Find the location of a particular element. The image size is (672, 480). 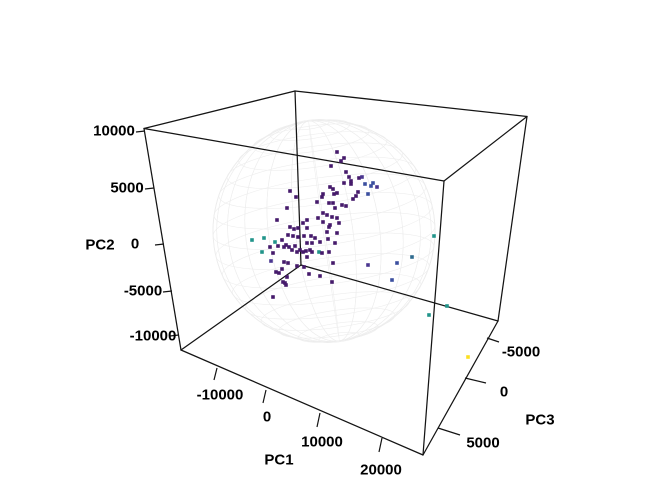

pc3-axis: -5000 0 5000 PC3 is located at coordinates (496, 394).